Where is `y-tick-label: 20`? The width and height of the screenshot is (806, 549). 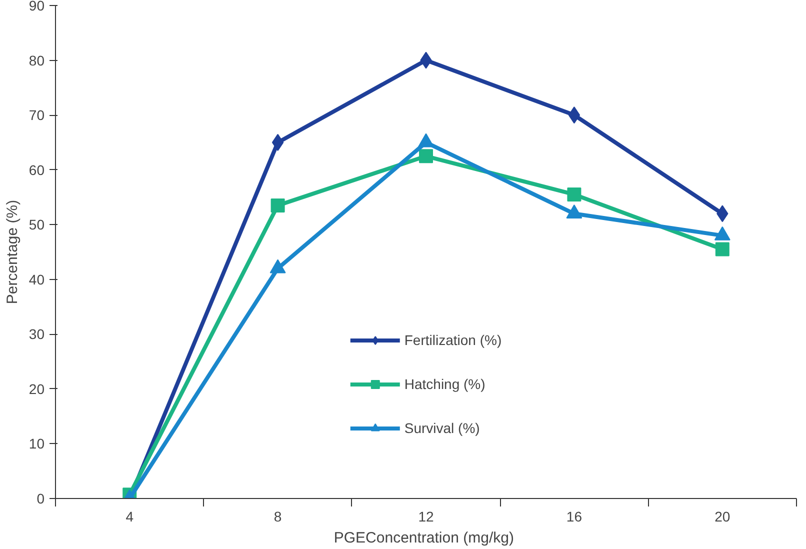
y-tick-label: 20 is located at coordinates (36, 388).